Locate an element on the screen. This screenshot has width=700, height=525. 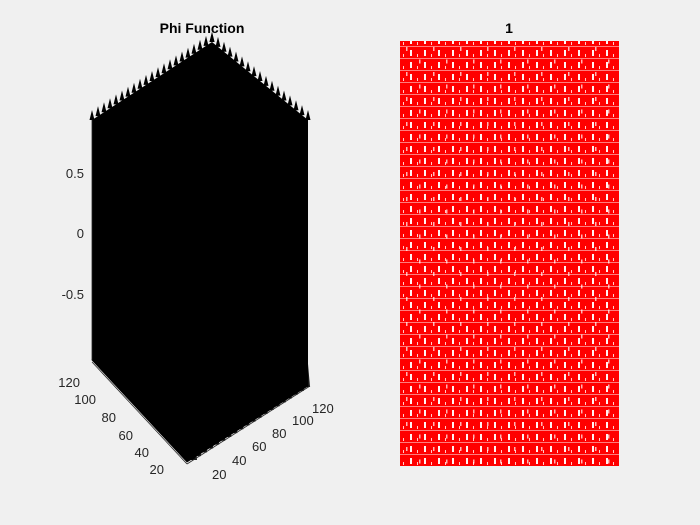
y-axis: 120 100 80 60 40 20 is located at coordinates (123, 419).